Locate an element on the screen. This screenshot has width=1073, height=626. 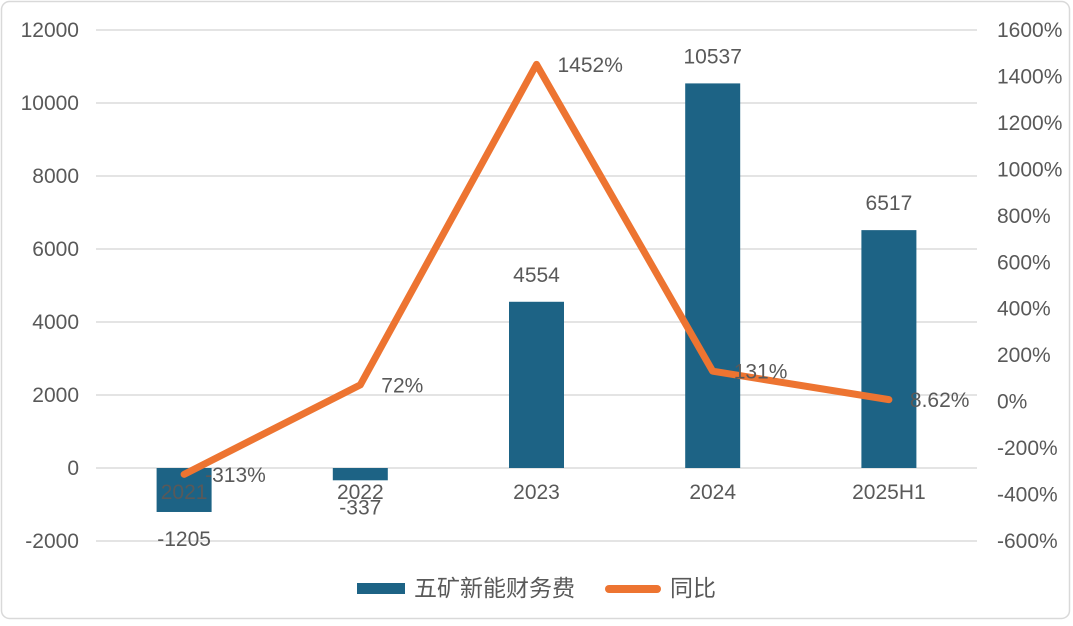
bar-series-swatch is located at coordinates (381, 589).